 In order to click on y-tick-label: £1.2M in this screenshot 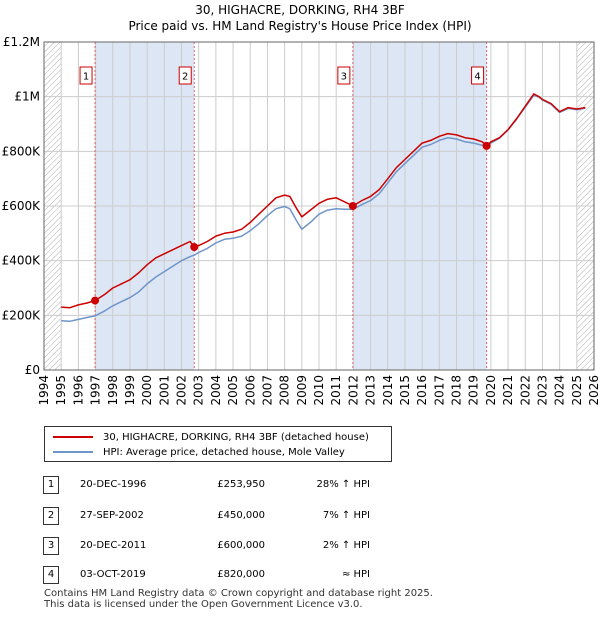, I will do `click(21, 42)`.